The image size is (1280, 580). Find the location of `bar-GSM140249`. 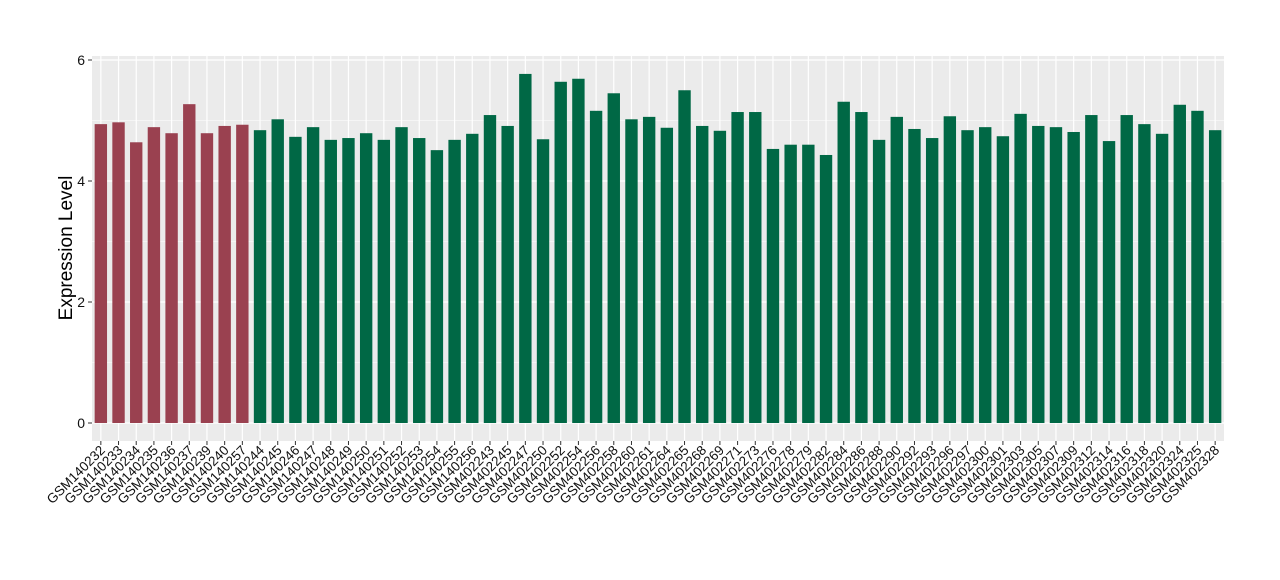

bar-GSM140249 is located at coordinates (348, 281).